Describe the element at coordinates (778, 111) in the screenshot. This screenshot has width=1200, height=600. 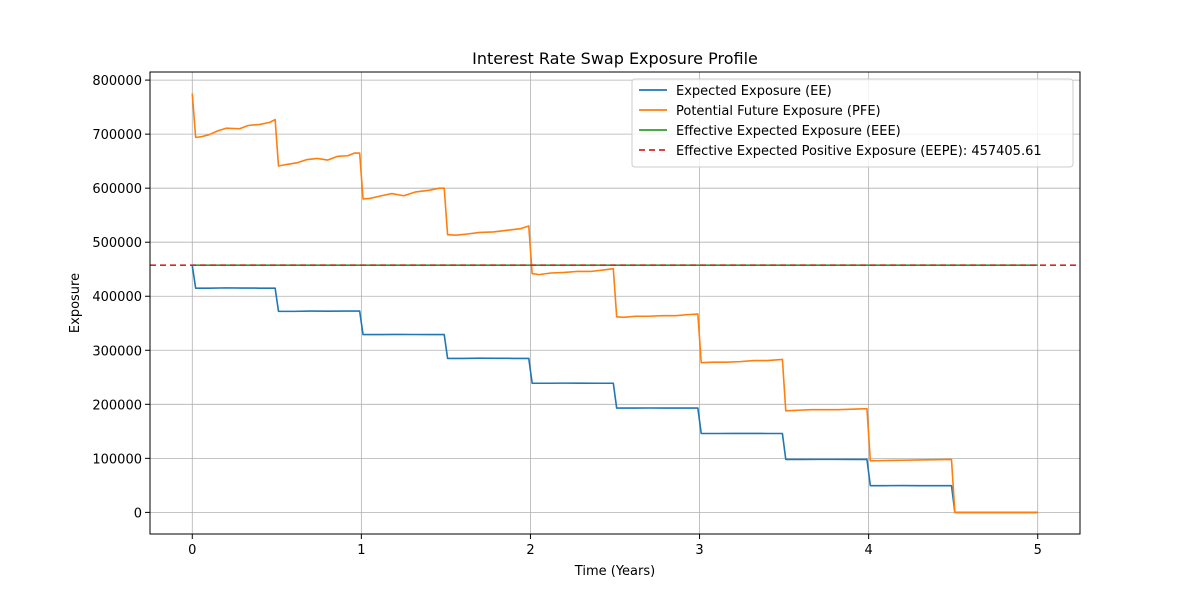
I see `legend-label-pfe: Potential Future Exposure (PFE)` at that location.